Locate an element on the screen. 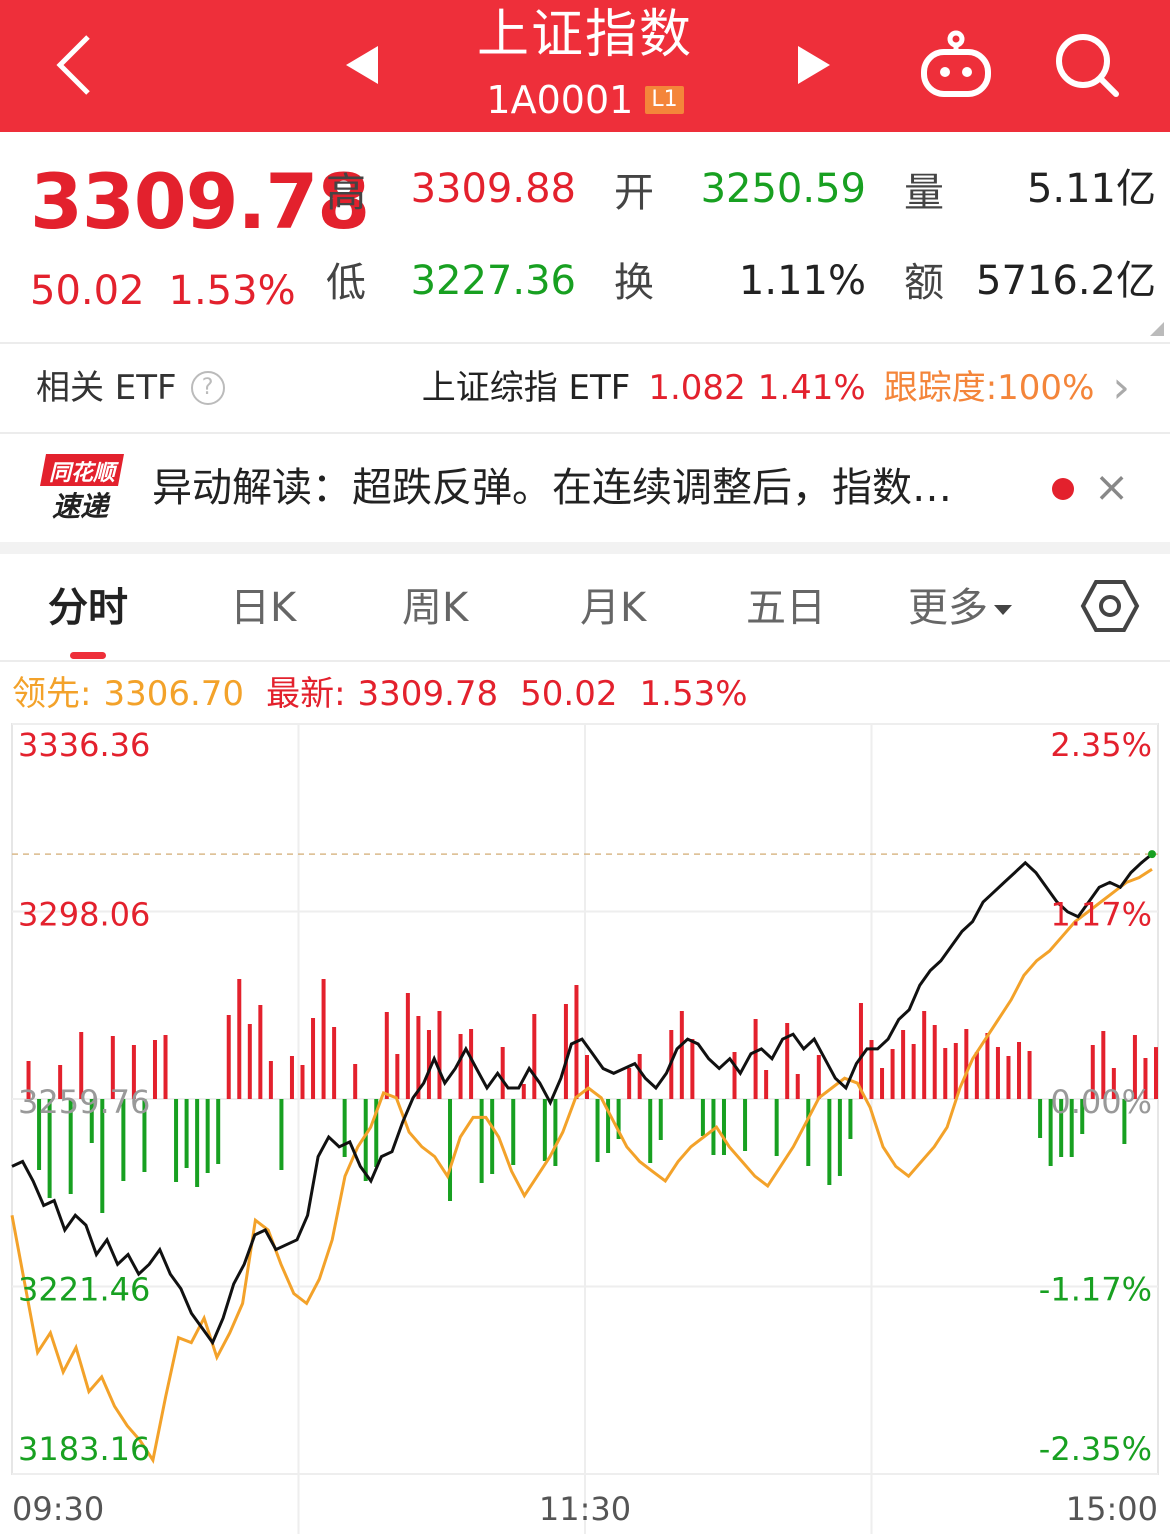  back-button is located at coordinates (74, 65).